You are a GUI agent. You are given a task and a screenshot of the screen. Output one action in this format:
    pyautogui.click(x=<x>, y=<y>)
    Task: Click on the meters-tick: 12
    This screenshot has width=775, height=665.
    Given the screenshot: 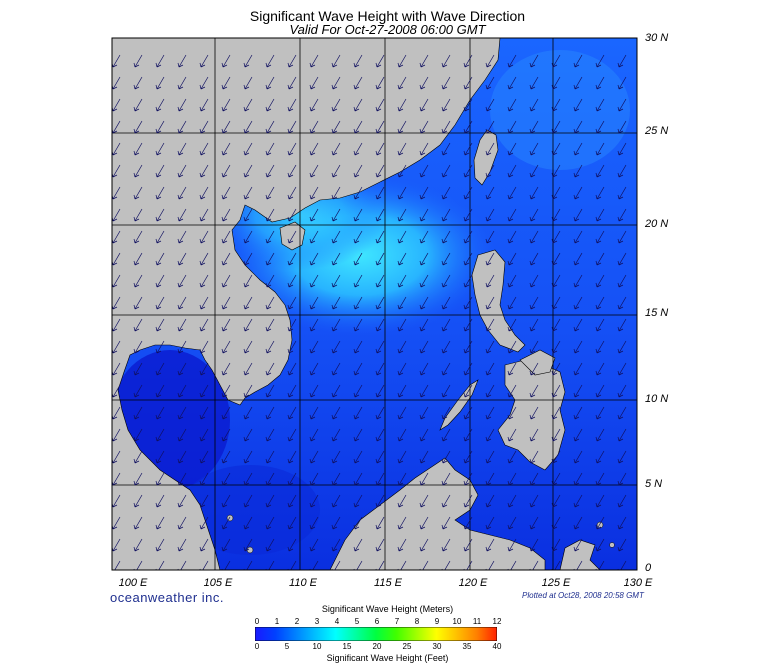 What is the action you would take?
    pyautogui.click(x=497, y=621)
    